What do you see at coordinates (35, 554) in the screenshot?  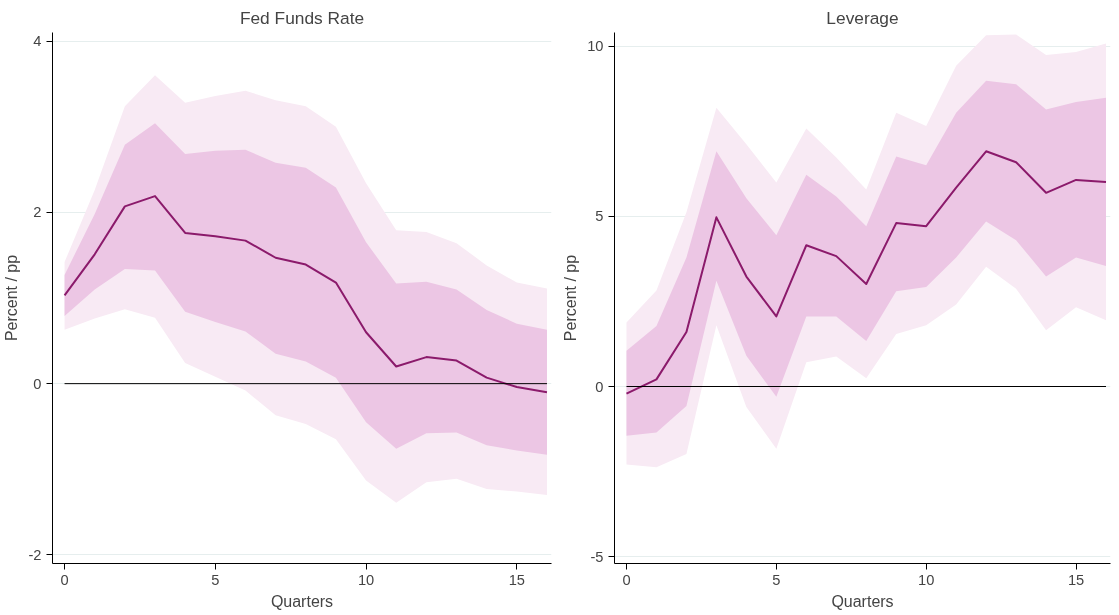 I see `y-tick-label: -2` at bounding box center [35, 554].